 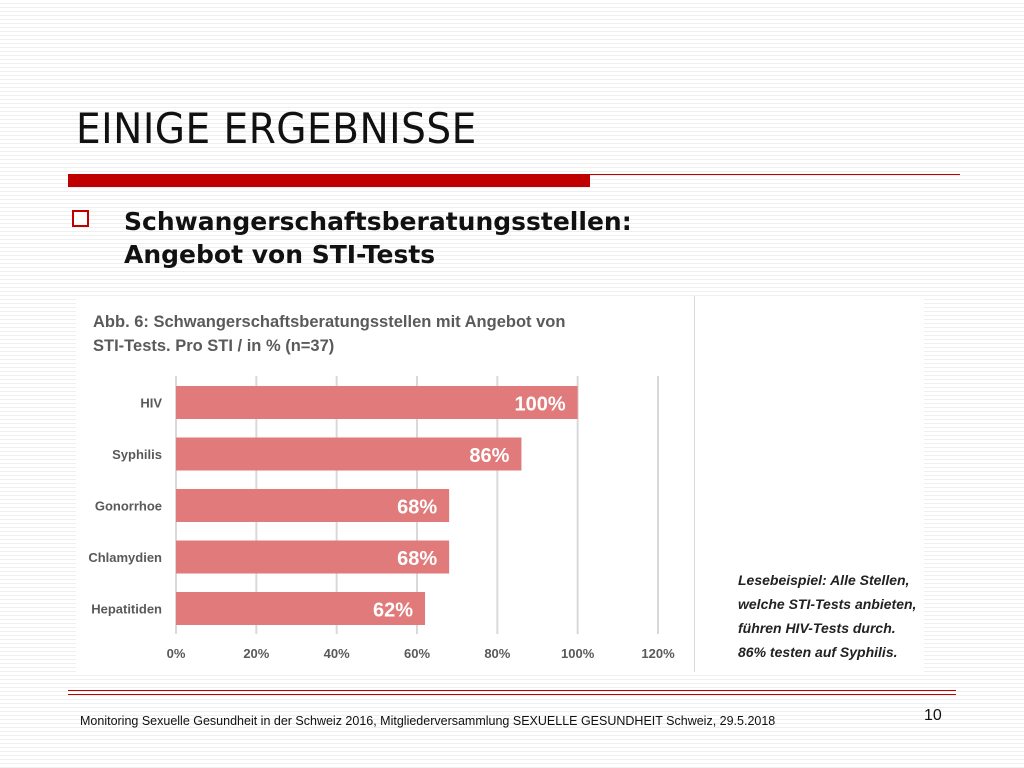 I want to click on bar-hepatitiden, so click(x=301, y=608).